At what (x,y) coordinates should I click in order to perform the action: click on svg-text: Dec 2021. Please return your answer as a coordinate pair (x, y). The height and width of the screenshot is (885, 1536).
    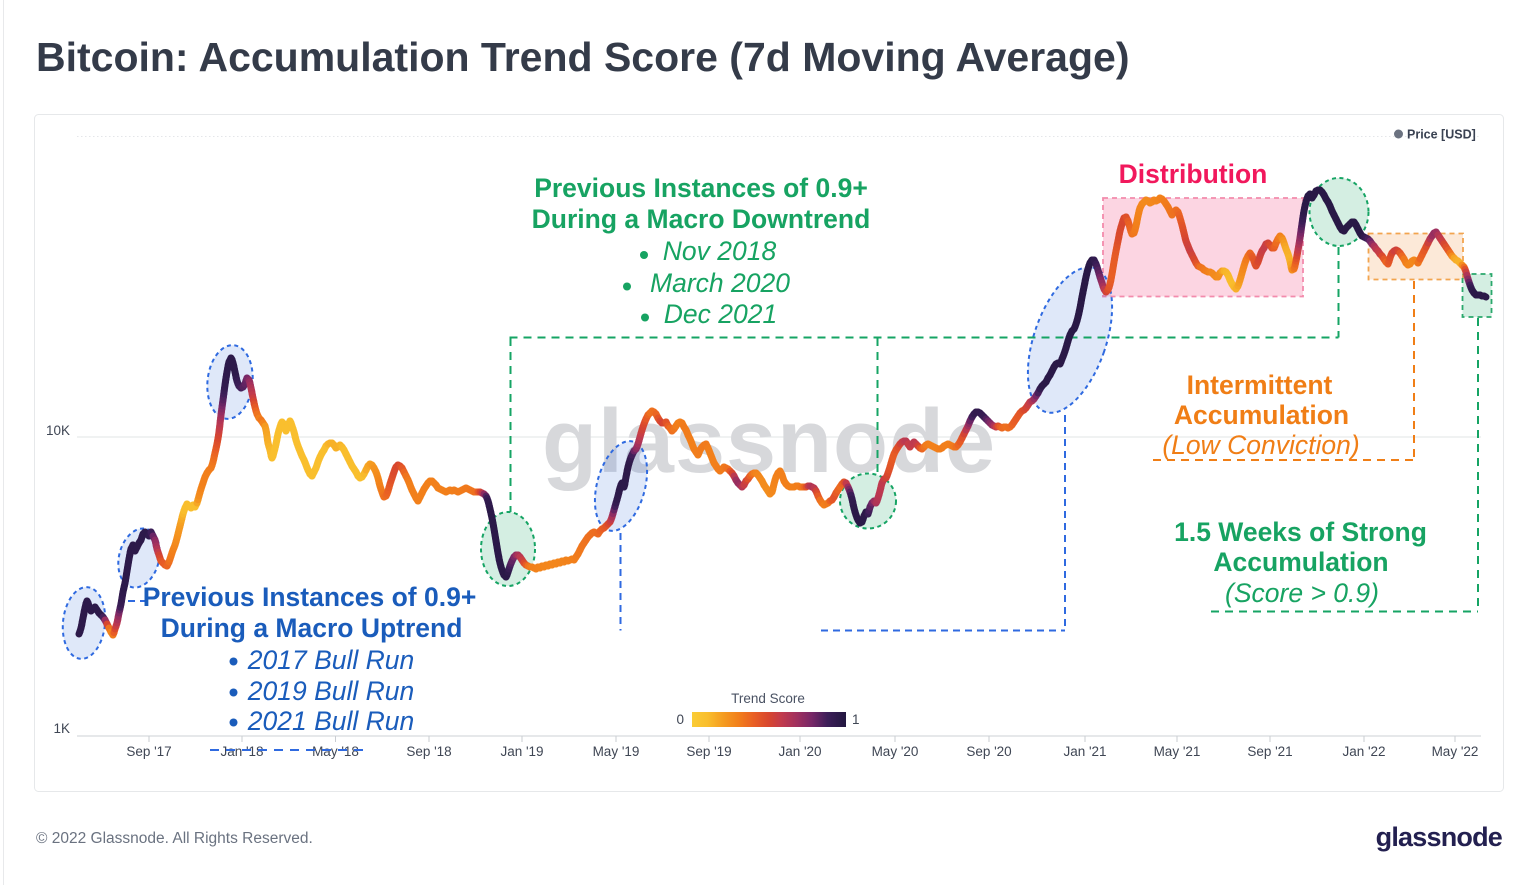
    Looking at the image, I should click on (720, 314).